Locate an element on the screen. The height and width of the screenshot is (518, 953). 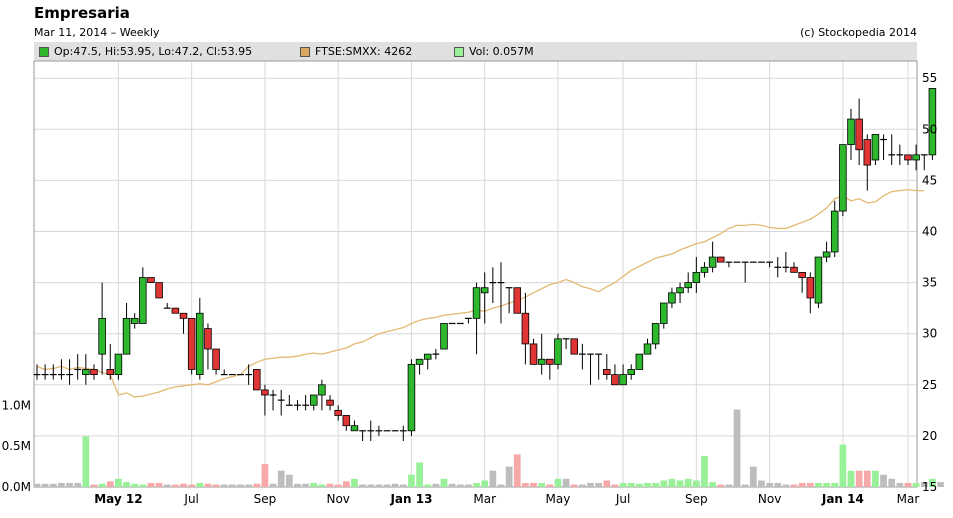
chart-title: Empresaria is located at coordinates (82, 13).